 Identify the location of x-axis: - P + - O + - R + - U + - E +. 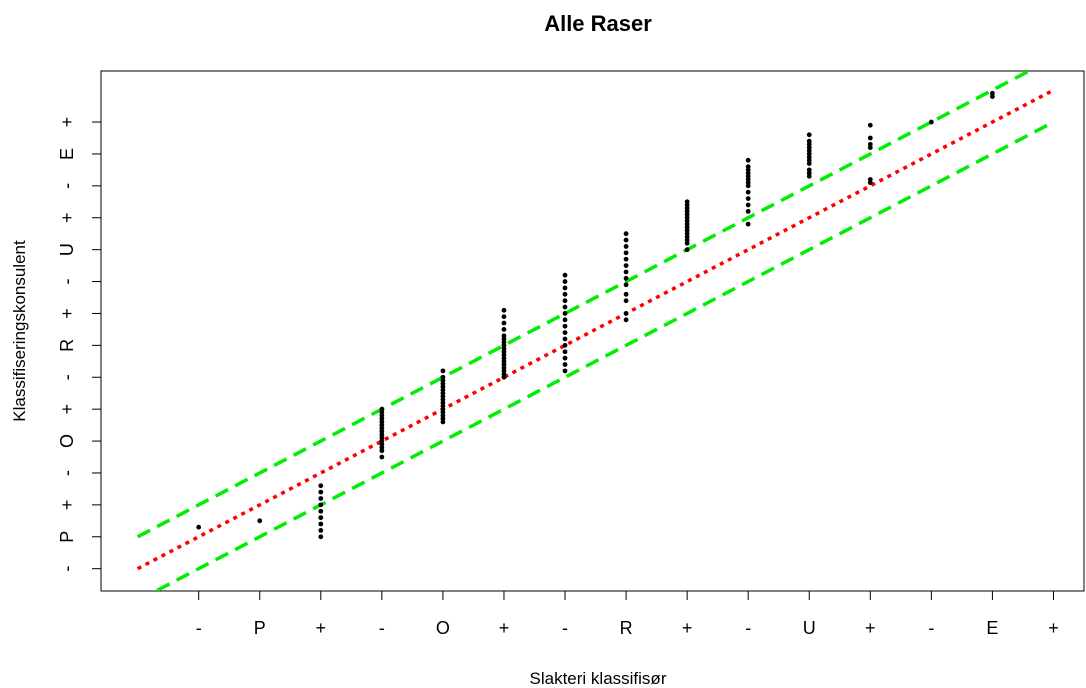
(627, 614).